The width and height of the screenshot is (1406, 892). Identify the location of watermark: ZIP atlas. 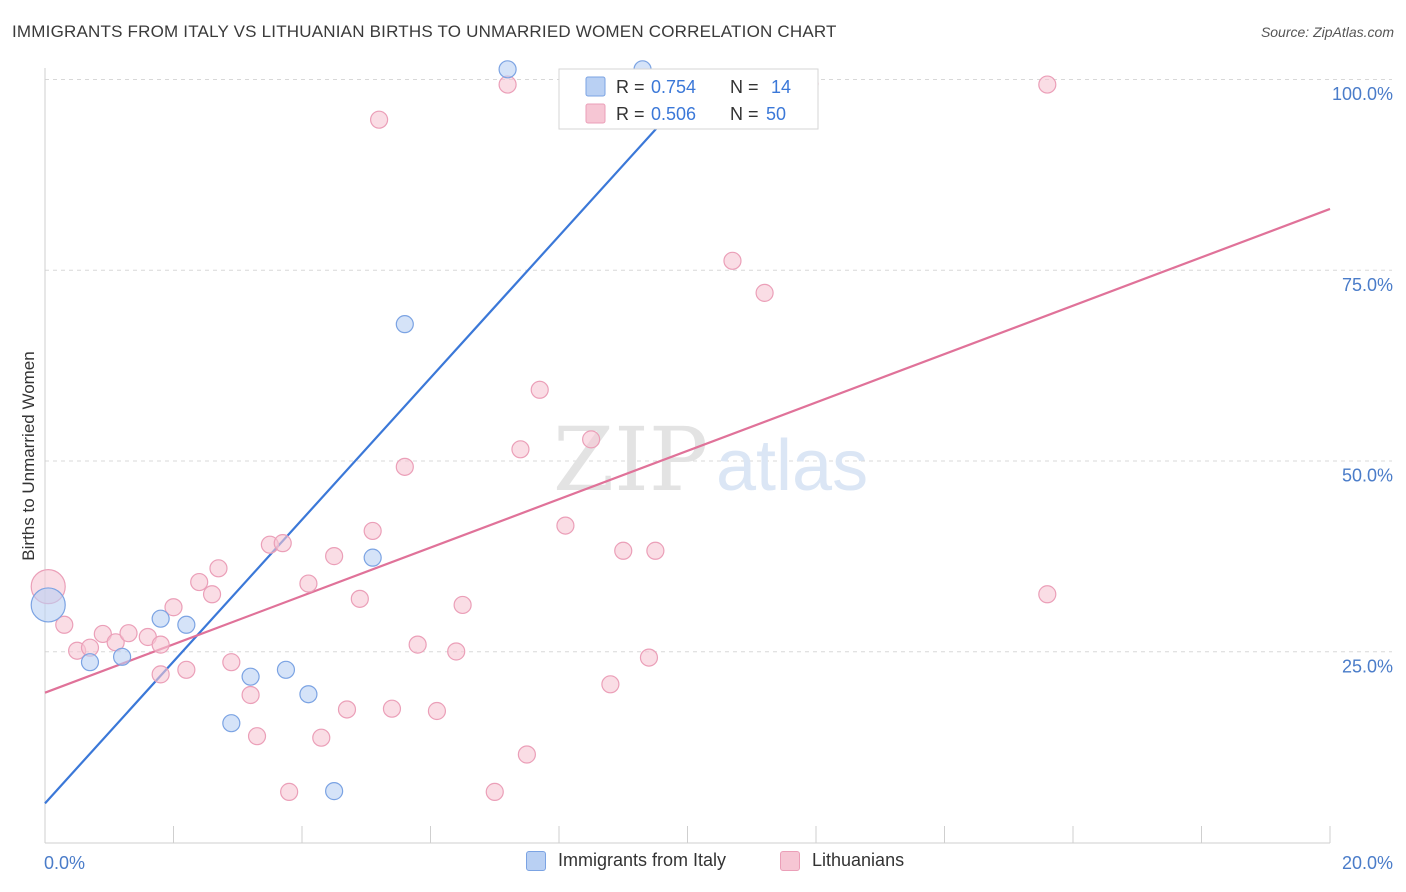
(710, 459).